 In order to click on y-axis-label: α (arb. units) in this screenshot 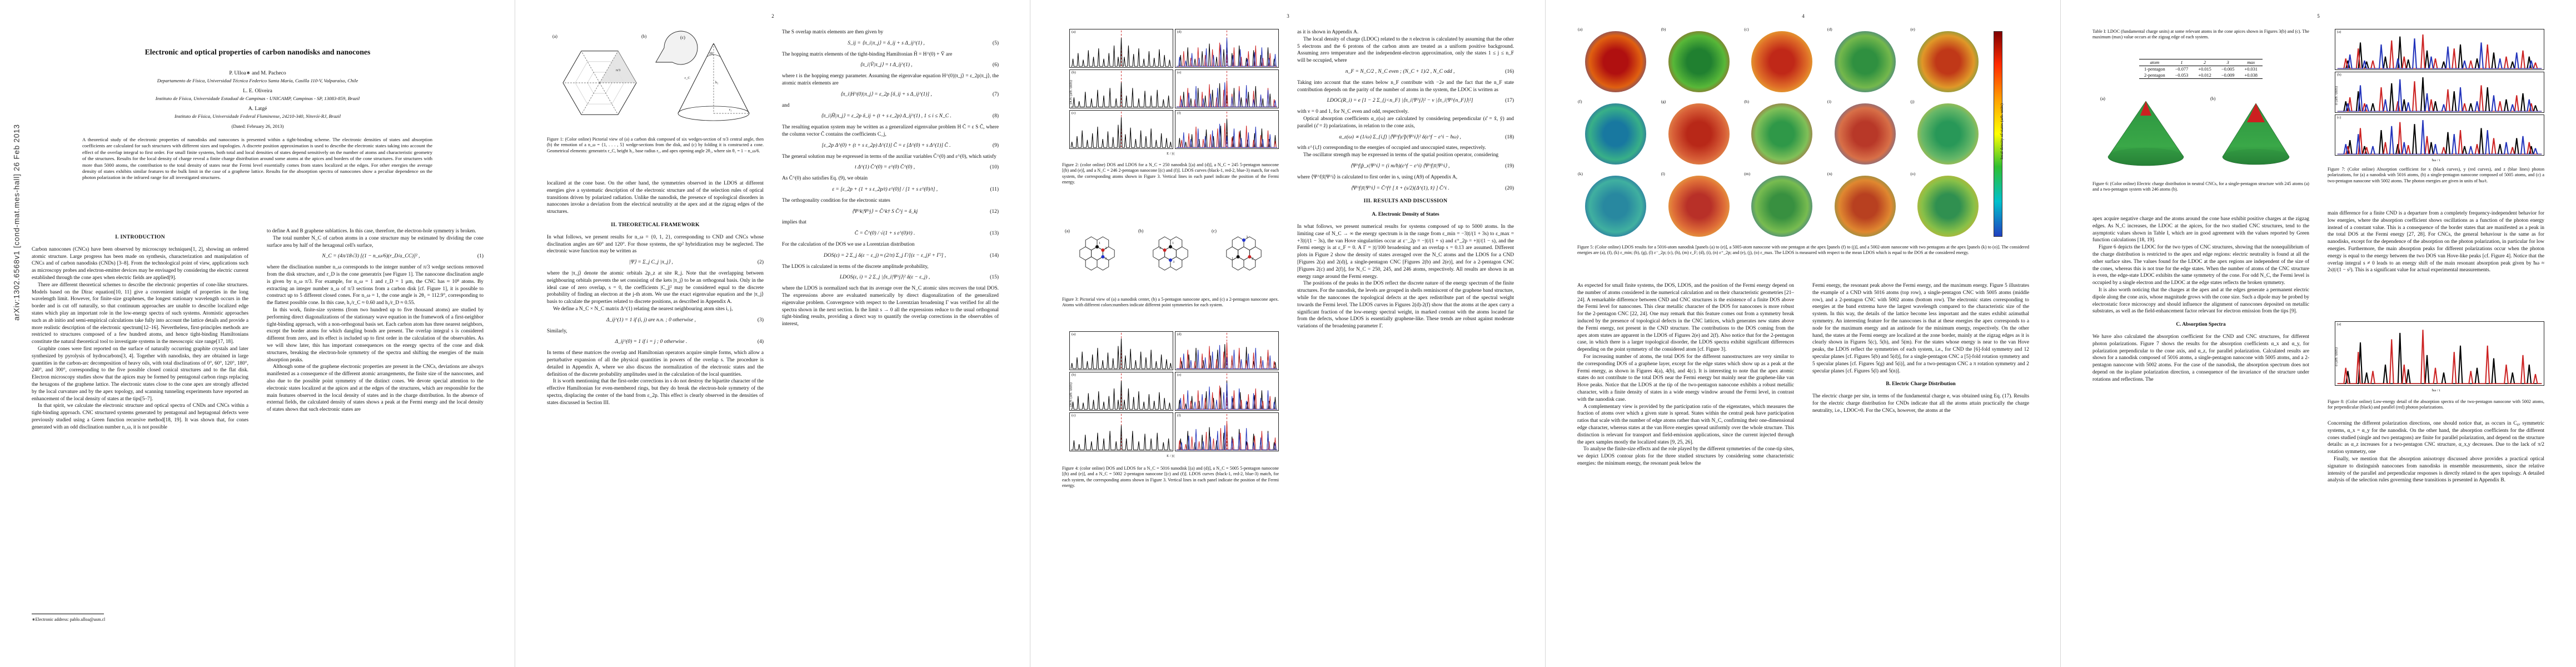, I will do `click(2336, 357)`.